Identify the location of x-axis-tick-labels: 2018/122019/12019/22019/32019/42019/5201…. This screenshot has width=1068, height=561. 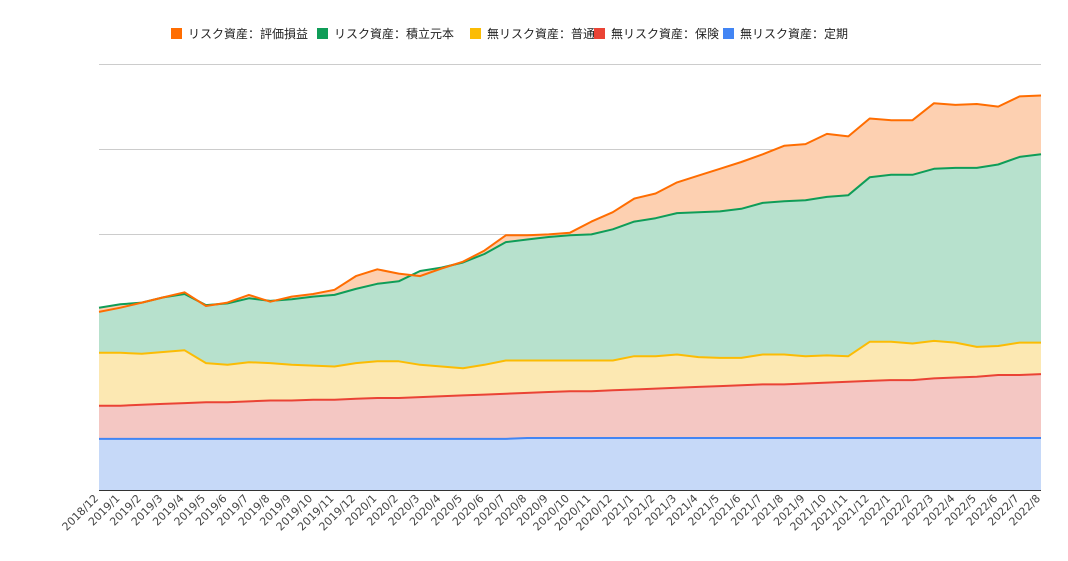
(552, 513).